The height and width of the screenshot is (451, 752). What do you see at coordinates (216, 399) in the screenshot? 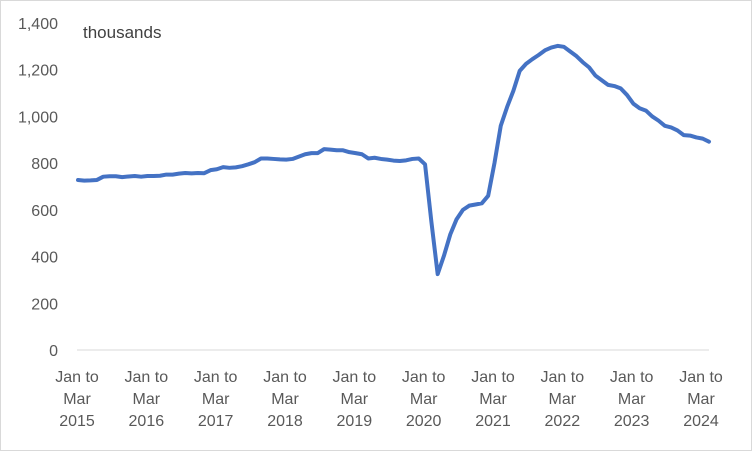
I see `x-tick-label: Jan to Mar 2017` at bounding box center [216, 399].